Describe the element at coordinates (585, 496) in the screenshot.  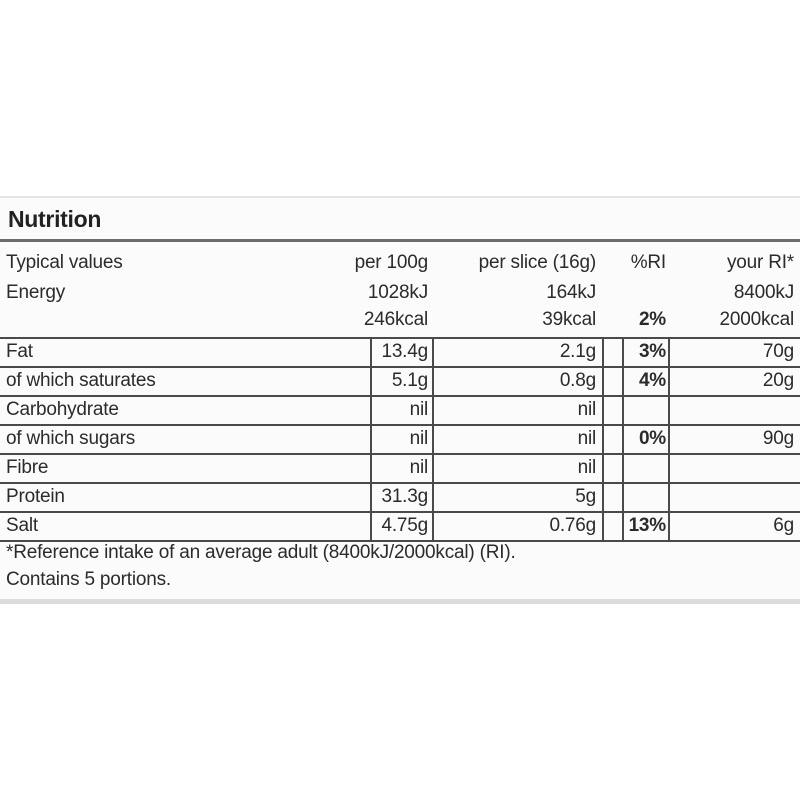
I see `row-per-slice: 5g` at that location.